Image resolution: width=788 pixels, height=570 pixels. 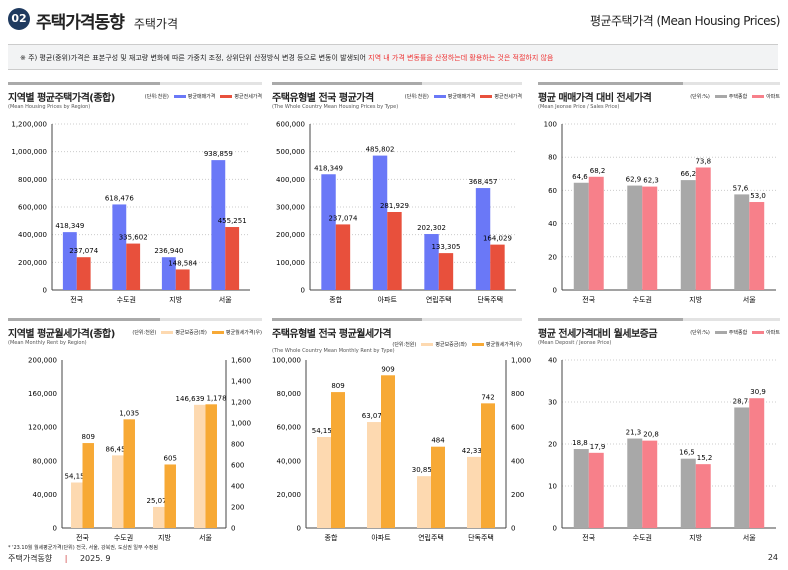 I want to click on data-label: 57,6, so click(x=741, y=188).